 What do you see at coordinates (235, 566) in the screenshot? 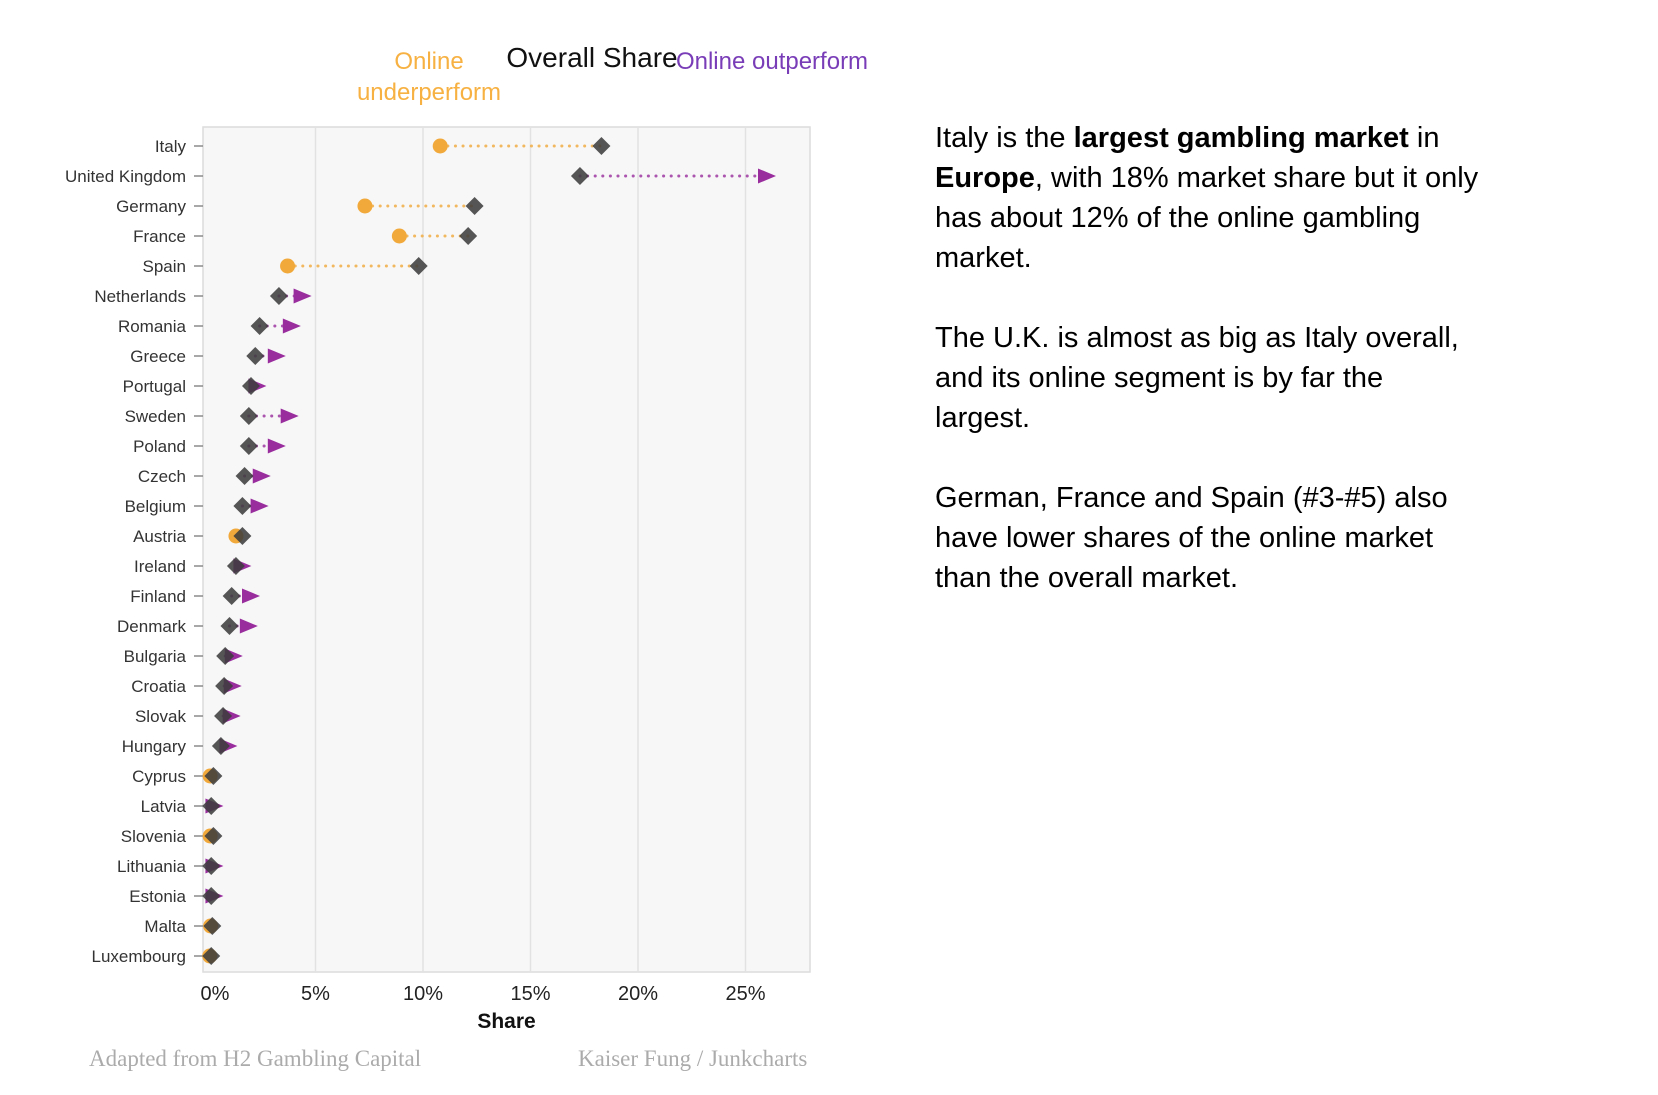
I see `overall-marker-ireland` at bounding box center [235, 566].